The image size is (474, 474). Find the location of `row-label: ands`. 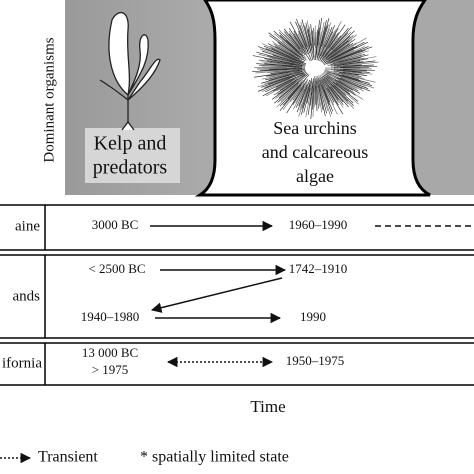

row-label: ands is located at coordinates (27, 296).